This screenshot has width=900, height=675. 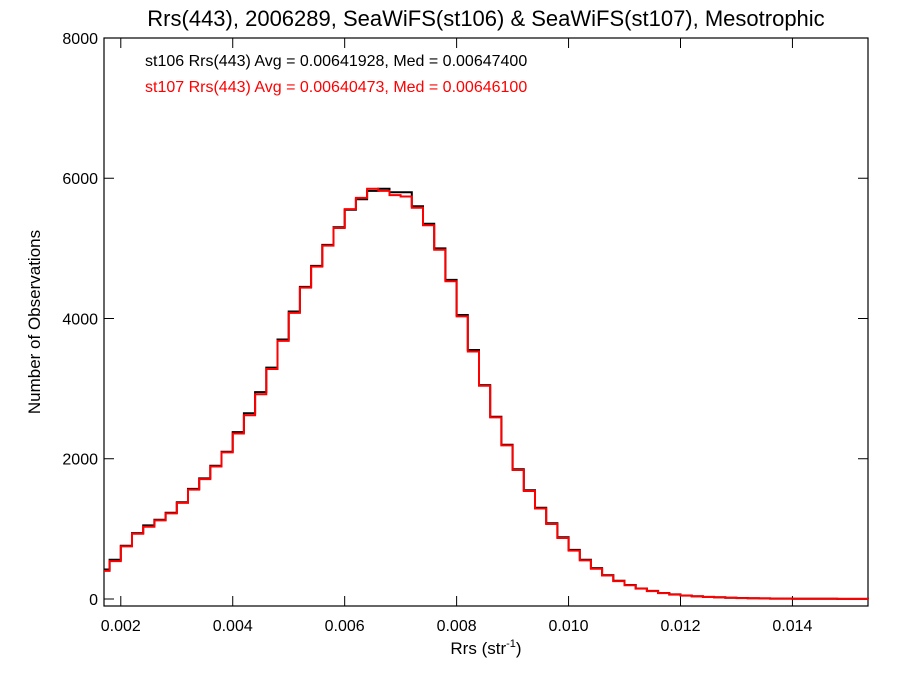 I want to click on y-tick-label: 4000, so click(x=80, y=319).